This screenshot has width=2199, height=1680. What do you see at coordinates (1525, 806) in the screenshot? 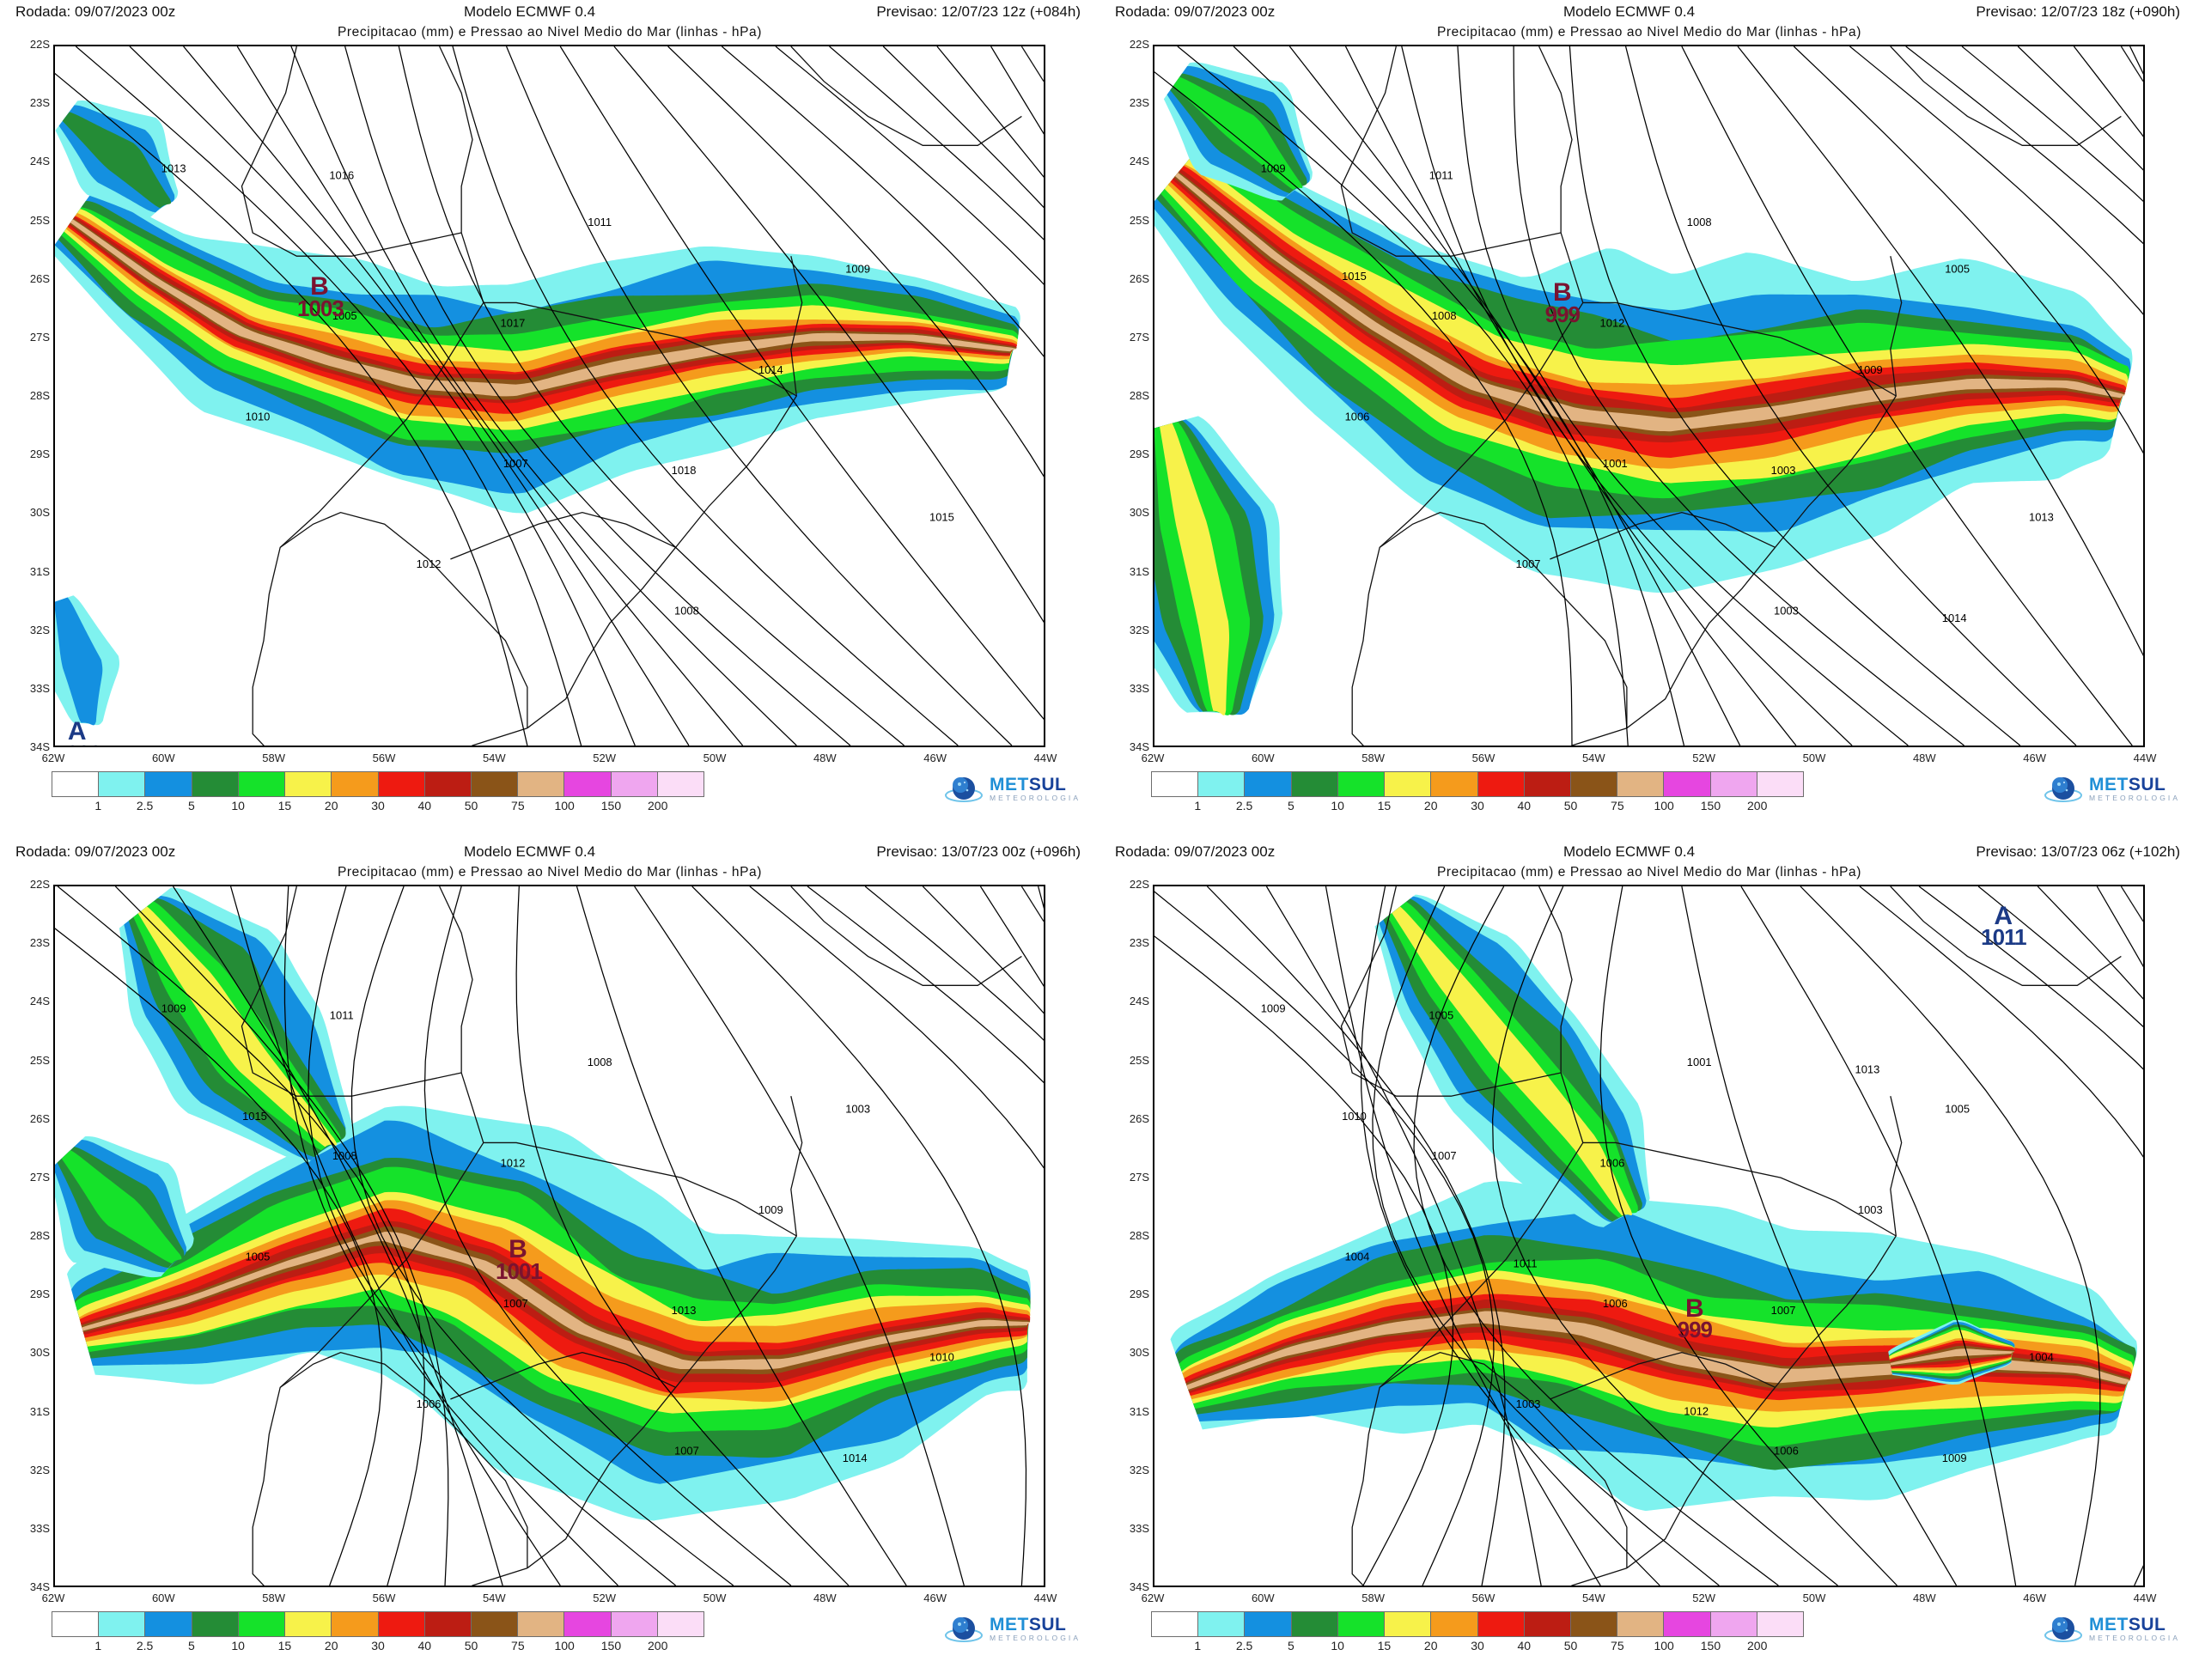
I see `colorbar-tick-label: 40` at bounding box center [1525, 806].